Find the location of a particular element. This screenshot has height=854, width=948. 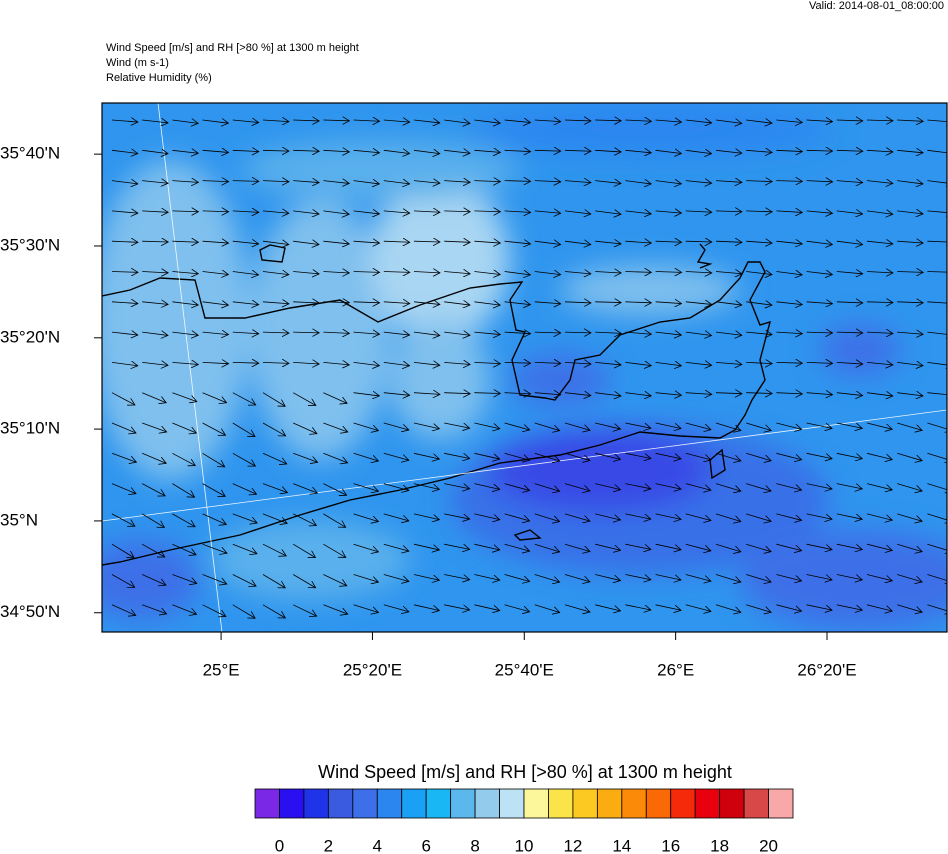

plot-subtitle: Relative Humidity (%) is located at coordinates (159, 78).